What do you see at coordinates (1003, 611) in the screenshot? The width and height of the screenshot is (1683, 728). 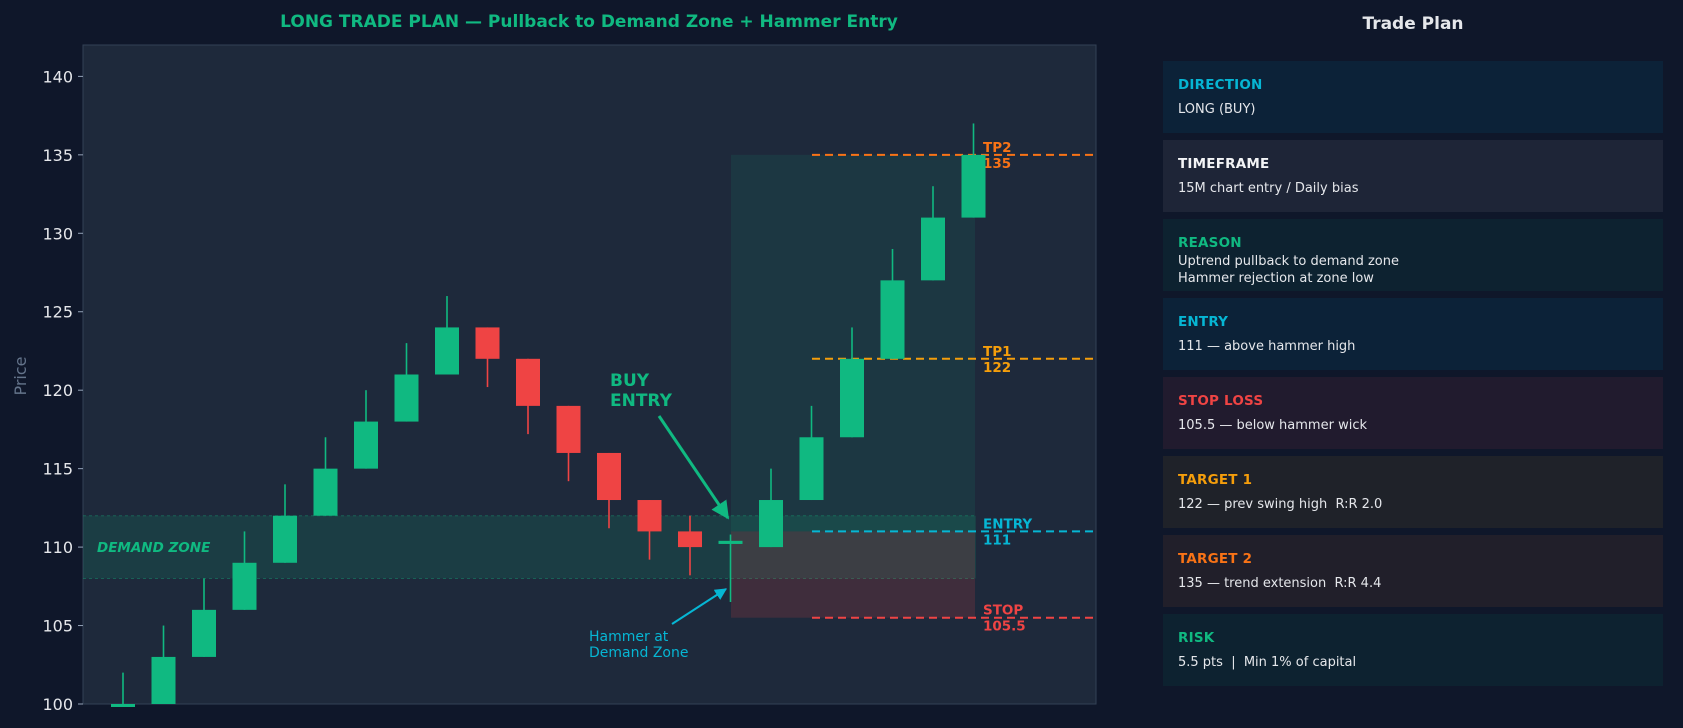 I see `level-label-stop: STOP` at bounding box center [1003, 611].